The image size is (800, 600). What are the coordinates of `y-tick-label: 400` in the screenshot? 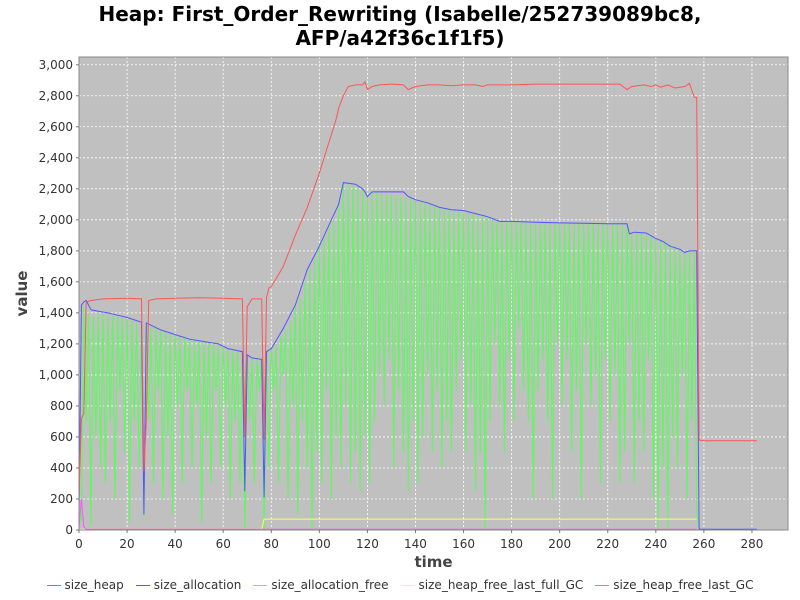 It's located at (61, 468).